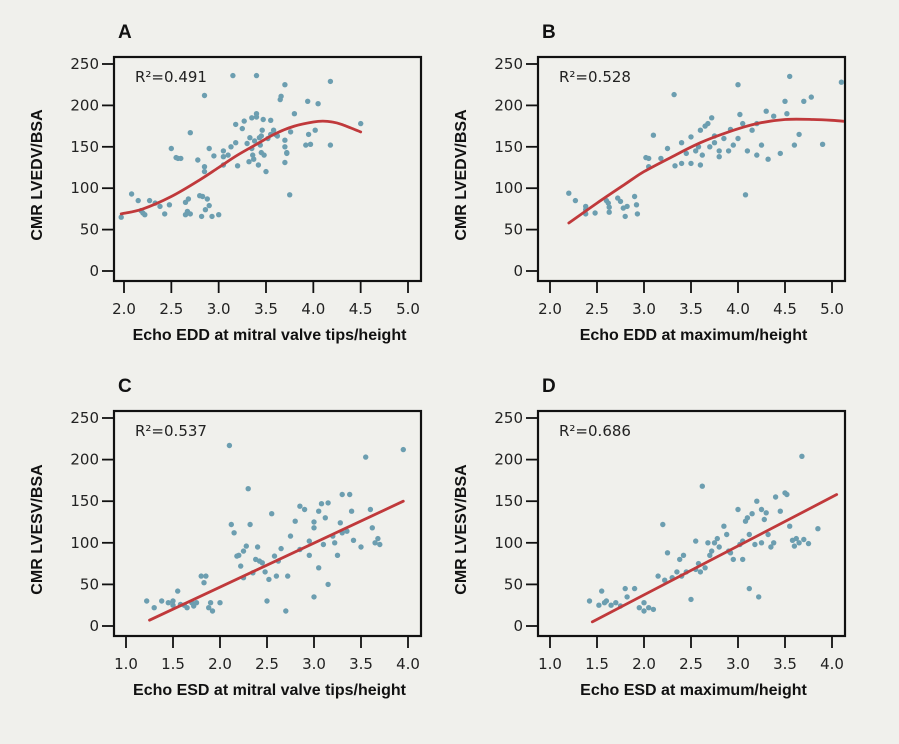 The image size is (899, 744). What do you see at coordinates (595, 77) in the screenshot?
I see `r-squared-annotation: R²=0.528` at bounding box center [595, 77].